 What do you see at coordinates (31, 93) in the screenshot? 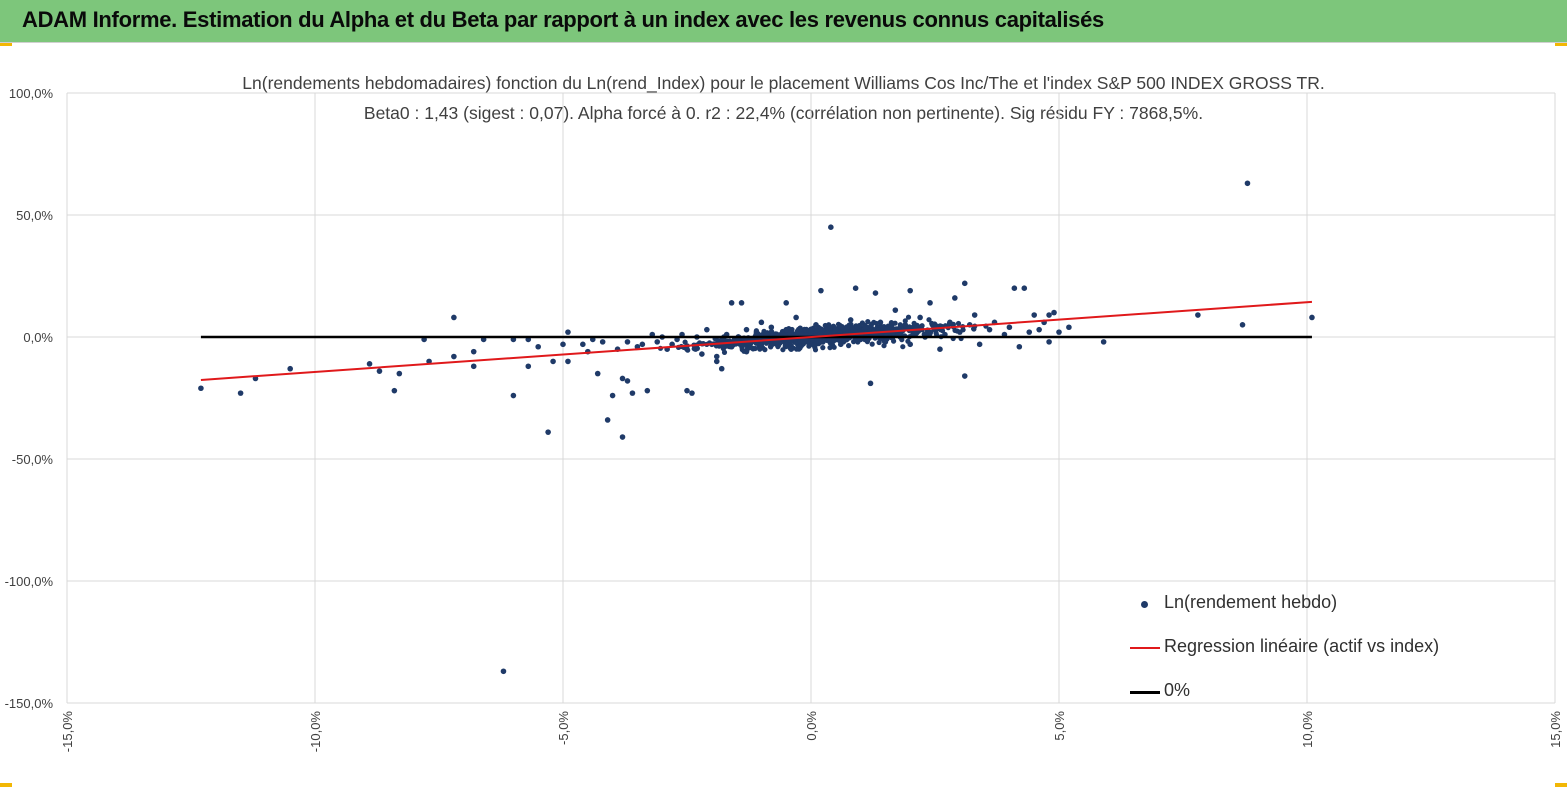
I see `y-tick-label: 100,0%` at bounding box center [31, 93].